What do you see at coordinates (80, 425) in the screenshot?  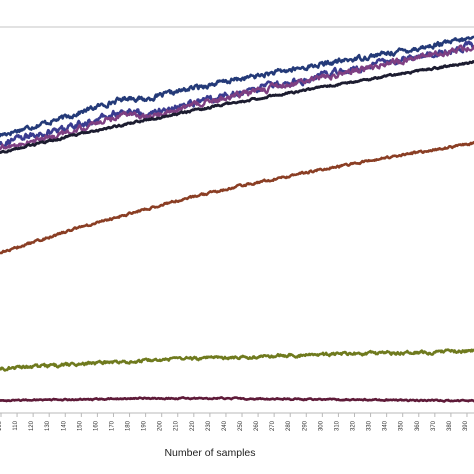 I see `x-tick-label: 150` at bounding box center [80, 425].